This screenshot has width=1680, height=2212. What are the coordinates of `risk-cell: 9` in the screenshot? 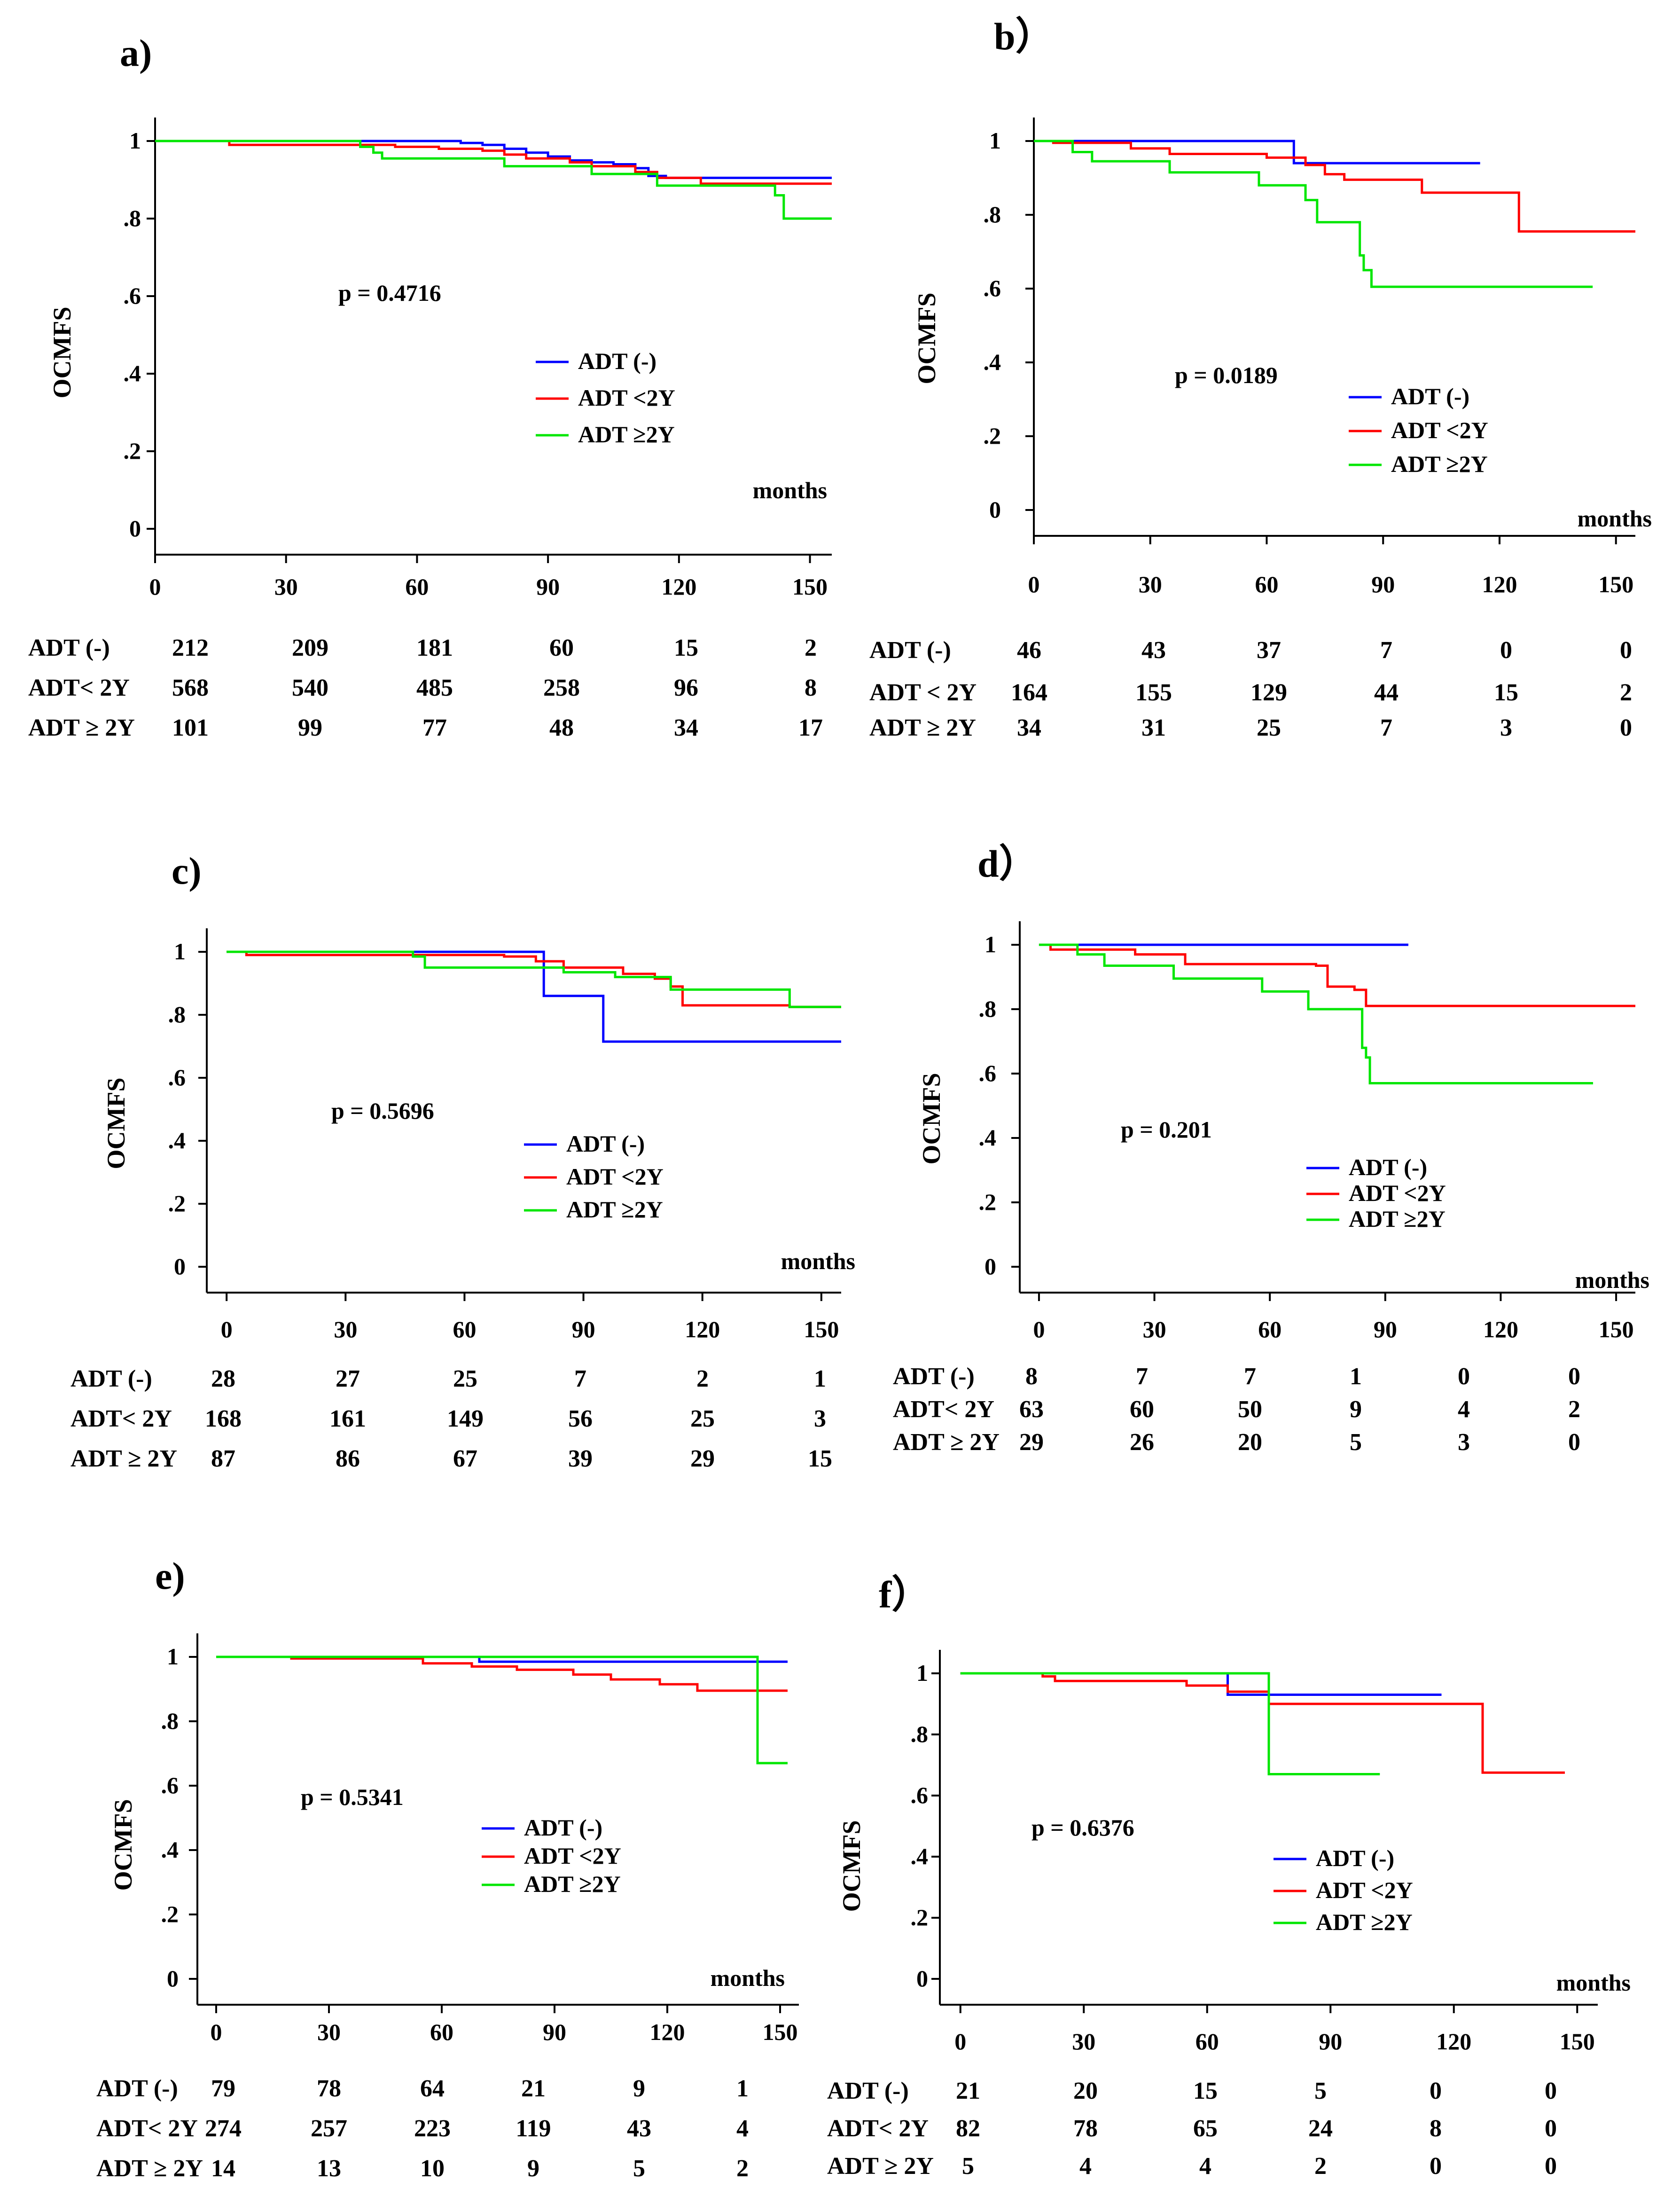 It's located at (1356, 1409).